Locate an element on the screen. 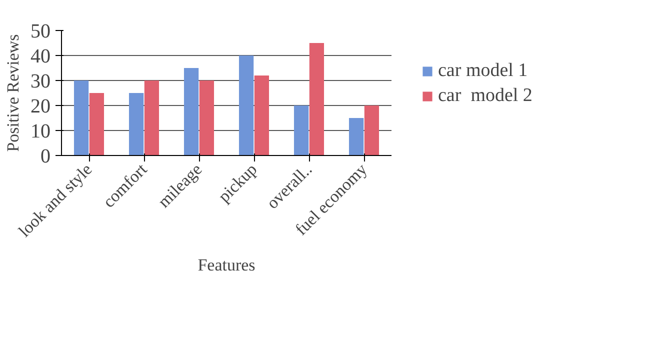  y-tick-label: 20 is located at coordinates (40, 107).